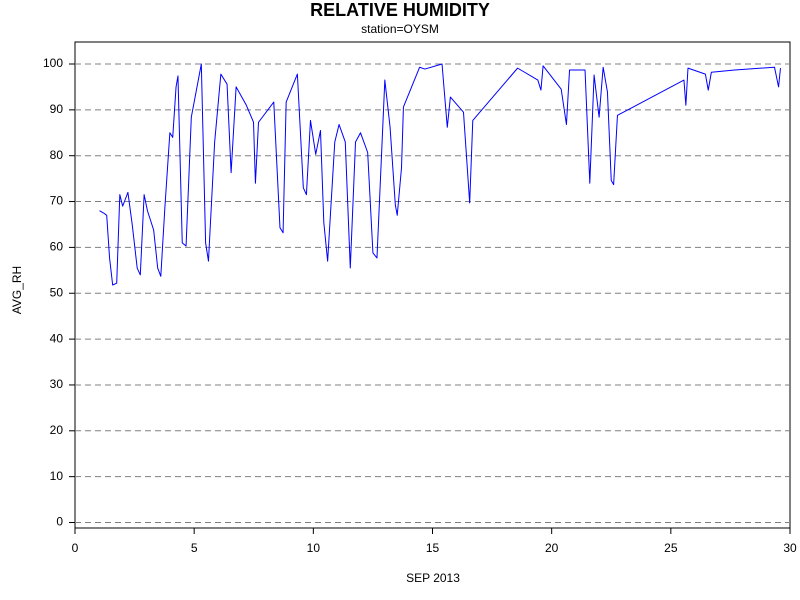 This screenshot has width=800, height=600. I want to click on x-tick-label: 0, so click(75, 548).